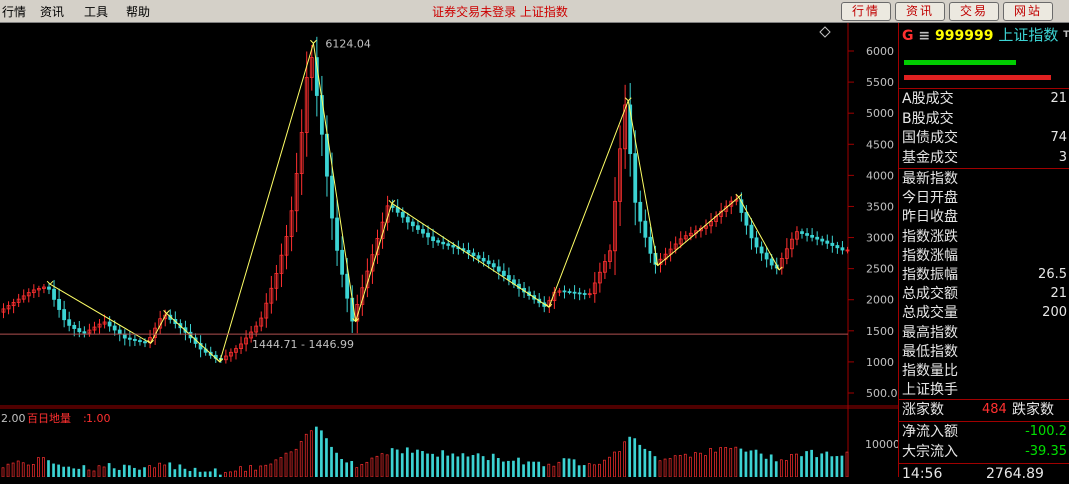 Image resolution: width=1069 pixels, height=484 pixels. Describe the element at coordinates (880, 331) in the screenshot. I see `y-tick-label: 1500` at that location.